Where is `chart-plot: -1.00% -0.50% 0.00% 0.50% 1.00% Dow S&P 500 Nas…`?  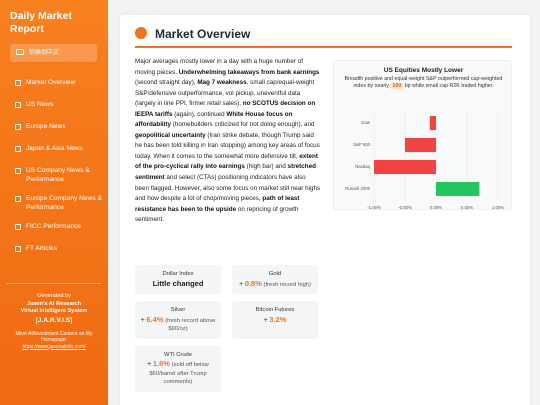
chart-plot: -1.00% -0.50% 0.00% 0.50% 1.00% Dow S&P 500 Nas… is located at coordinates (424, 161).